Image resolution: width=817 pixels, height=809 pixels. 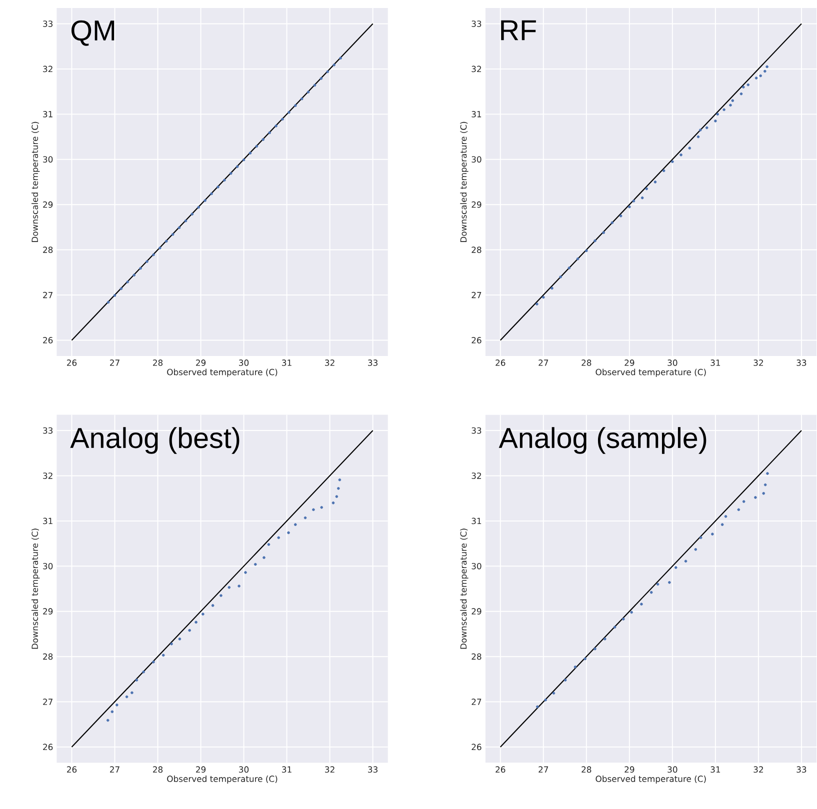 What do you see at coordinates (518, 30) in the screenshot?
I see `annotation: RF` at bounding box center [518, 30].